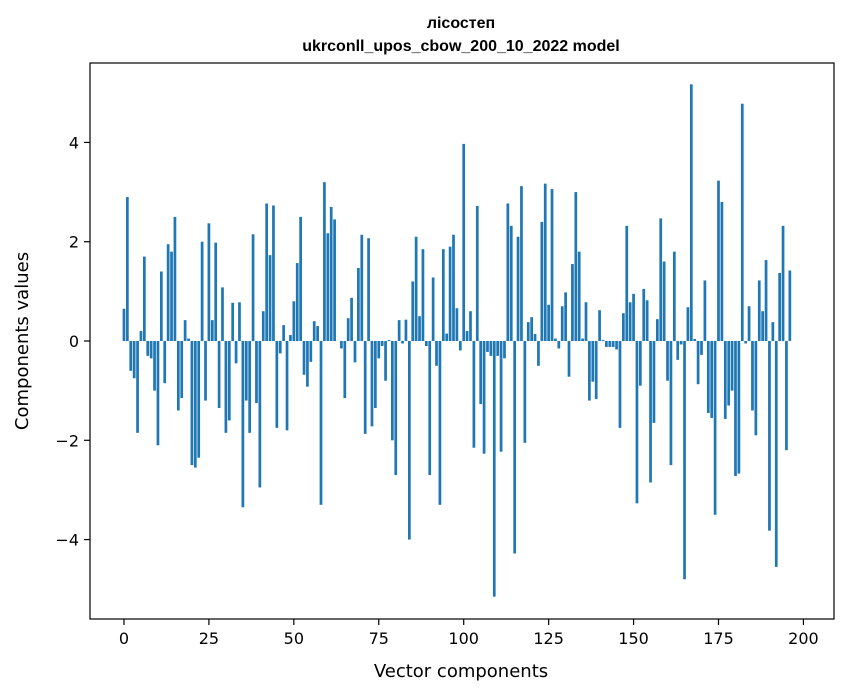 The image size is (847, 696). What do you see at coordinates (633, 638) in the screenshot?
I see `x-tick-label: 150` at bounding box center [633, 638].